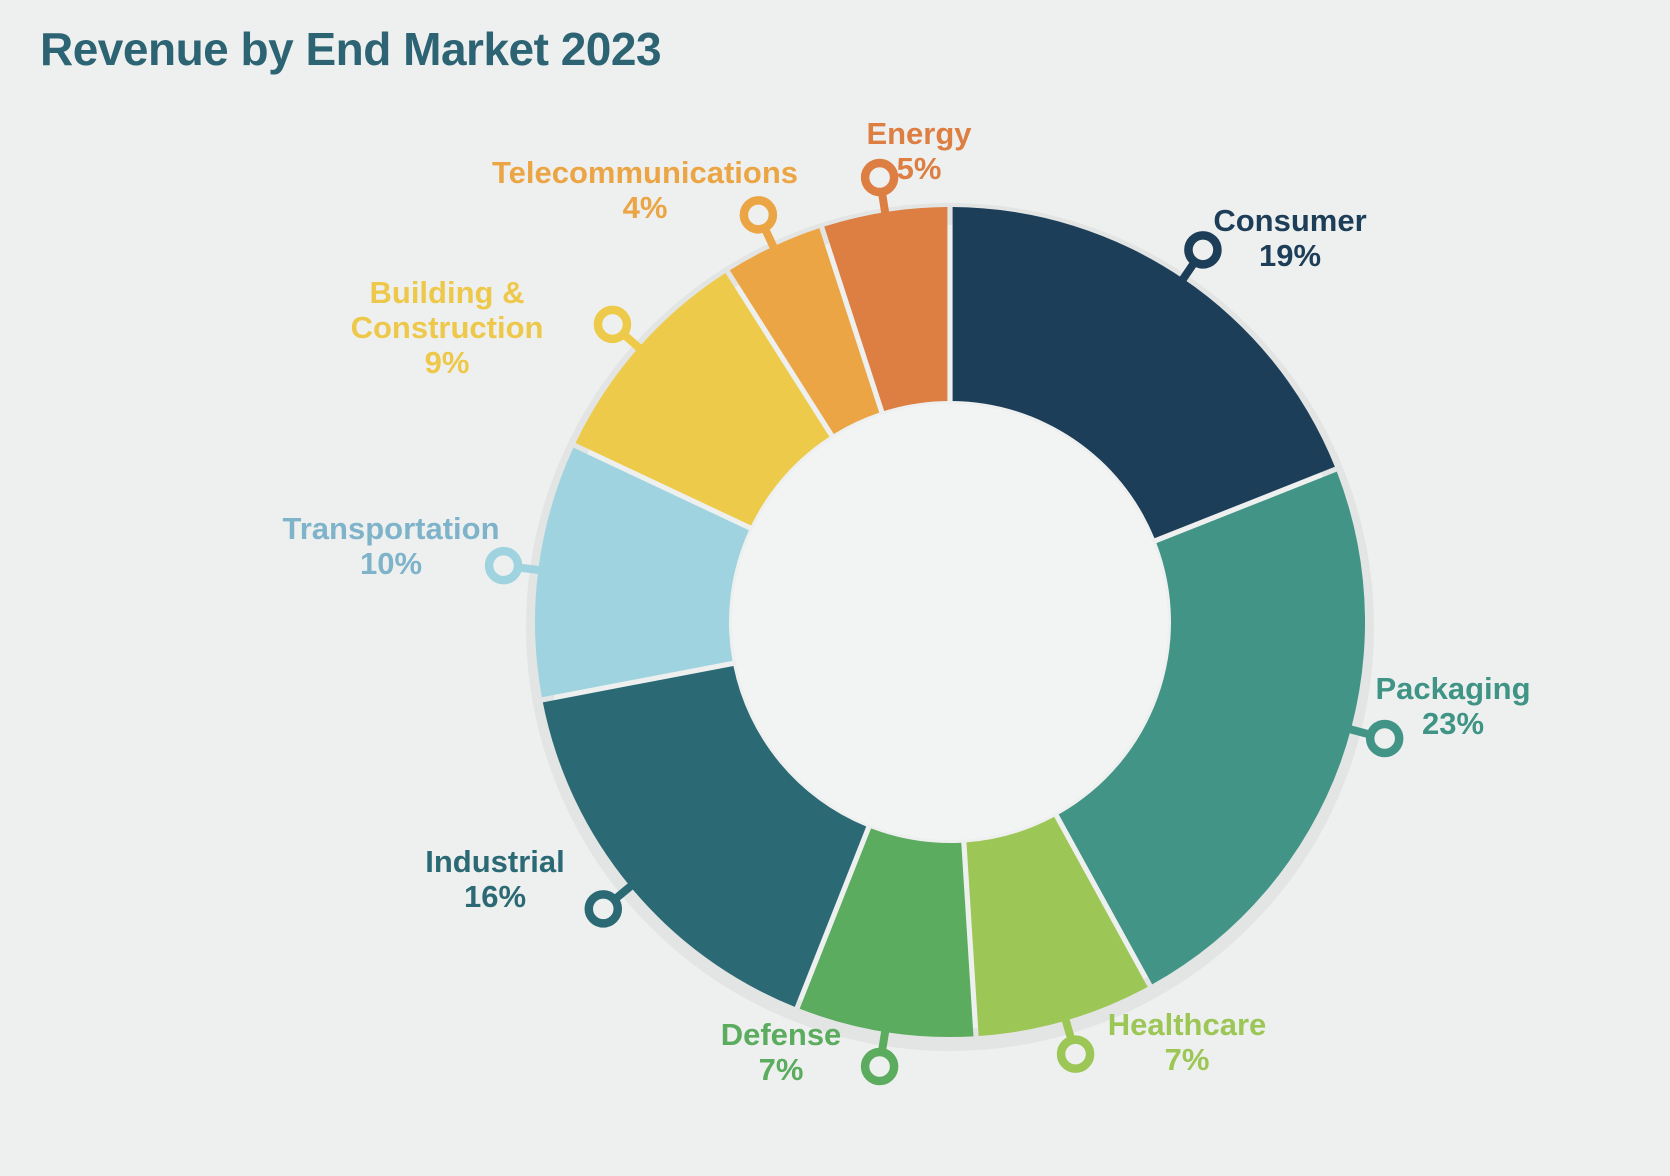  I want to click on label-text-transportation: Transportation, so click(390, 528).